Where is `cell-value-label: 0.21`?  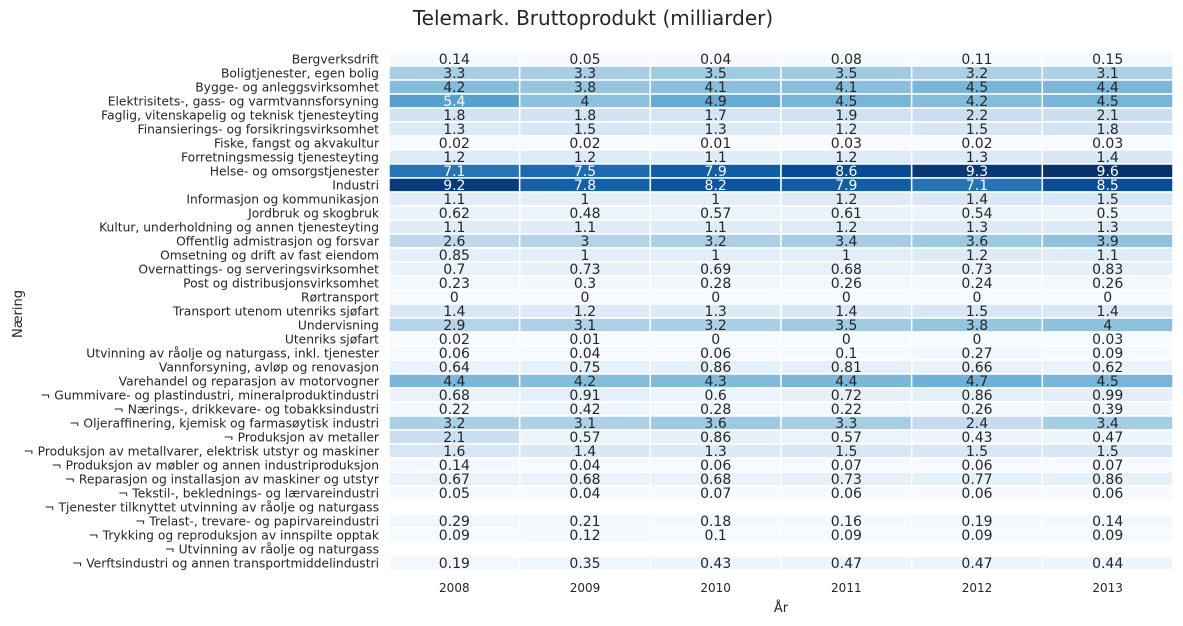
cell-value-label: 0.21 is located at coordinates (584, 522).